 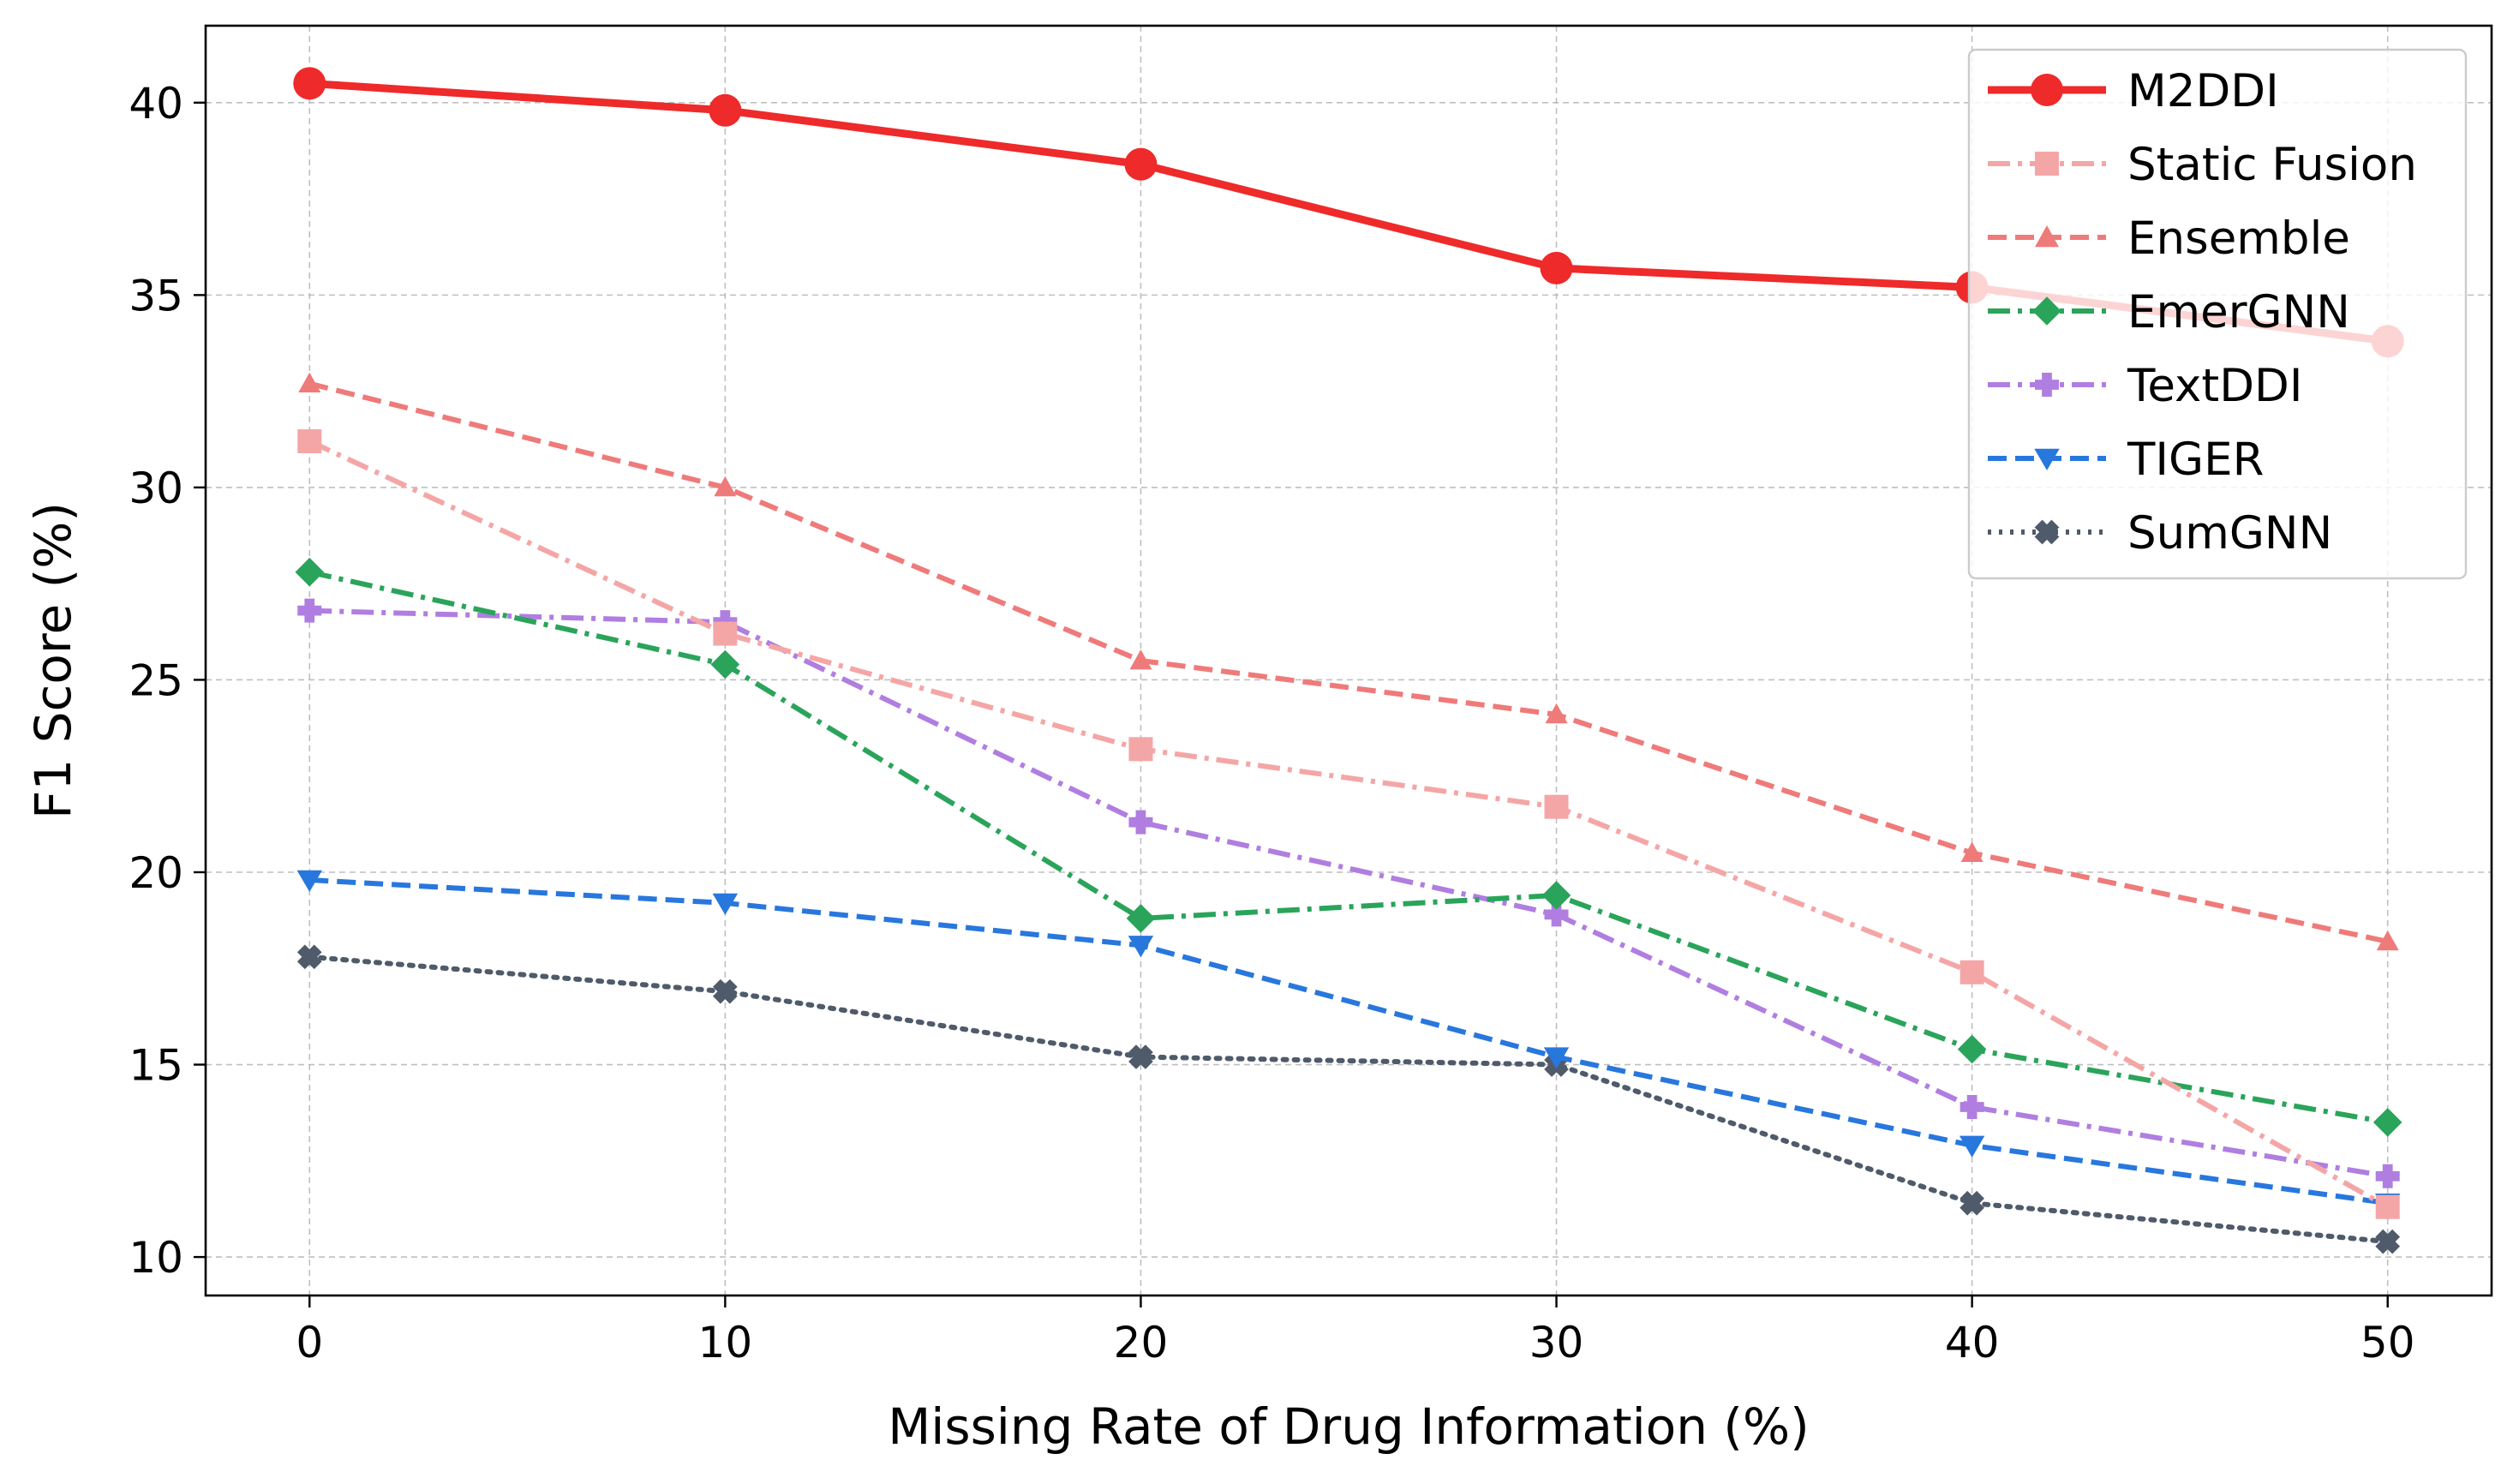 I want to click on legend-item: Ensemble, so click(x=2169, y=239).